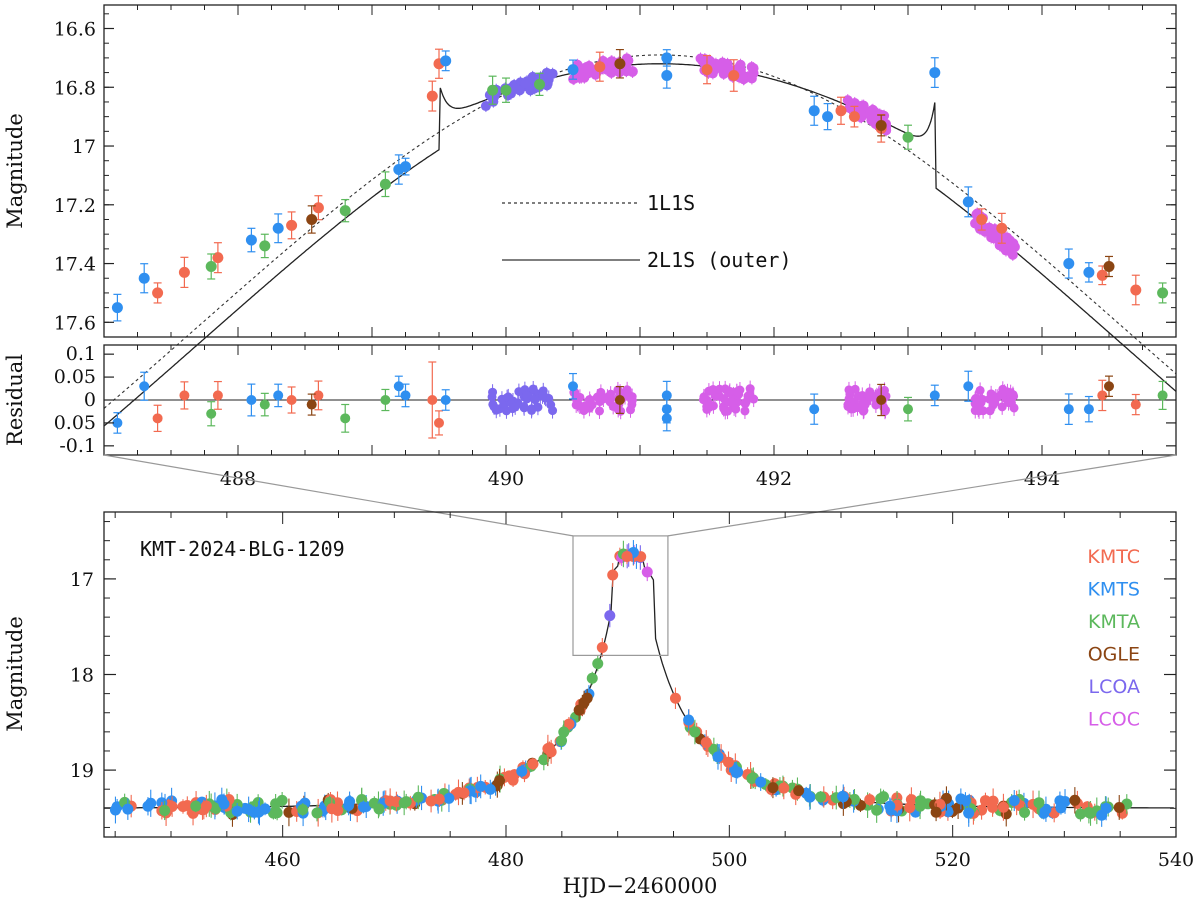 Image resolution: width=1200 pixels, height=904 pixels. What do you see at coordinates (291, 400) in the screenshot?
I see `residual-point-kmtc` at bounding box center [291, 400].